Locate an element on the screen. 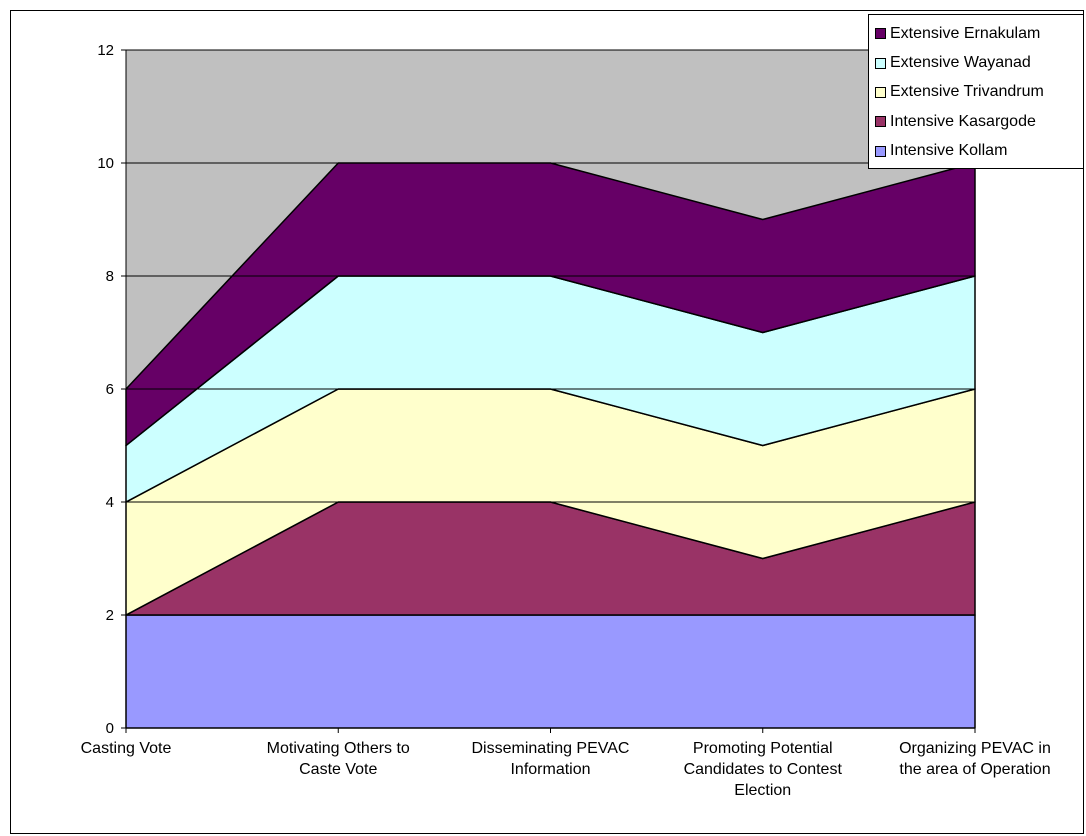 The width and height of the screenshot is (1086, 836). x-tick-label-line: Information is located at coordinates (550, 769).